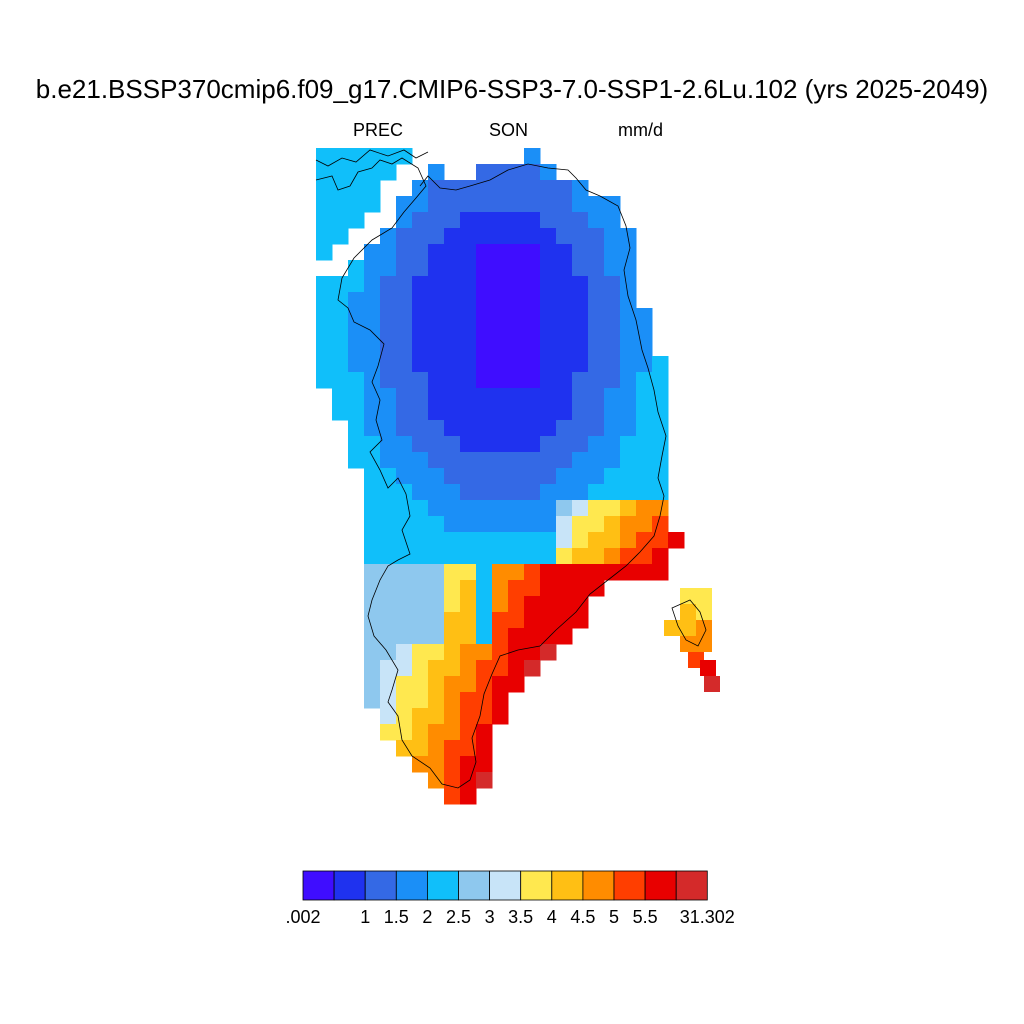 The height and width of the screenshot is (1024, 1024). Describe the element at coordinates (302, 917) in the screenshot. I see `colorbar-label: .002` at that location.